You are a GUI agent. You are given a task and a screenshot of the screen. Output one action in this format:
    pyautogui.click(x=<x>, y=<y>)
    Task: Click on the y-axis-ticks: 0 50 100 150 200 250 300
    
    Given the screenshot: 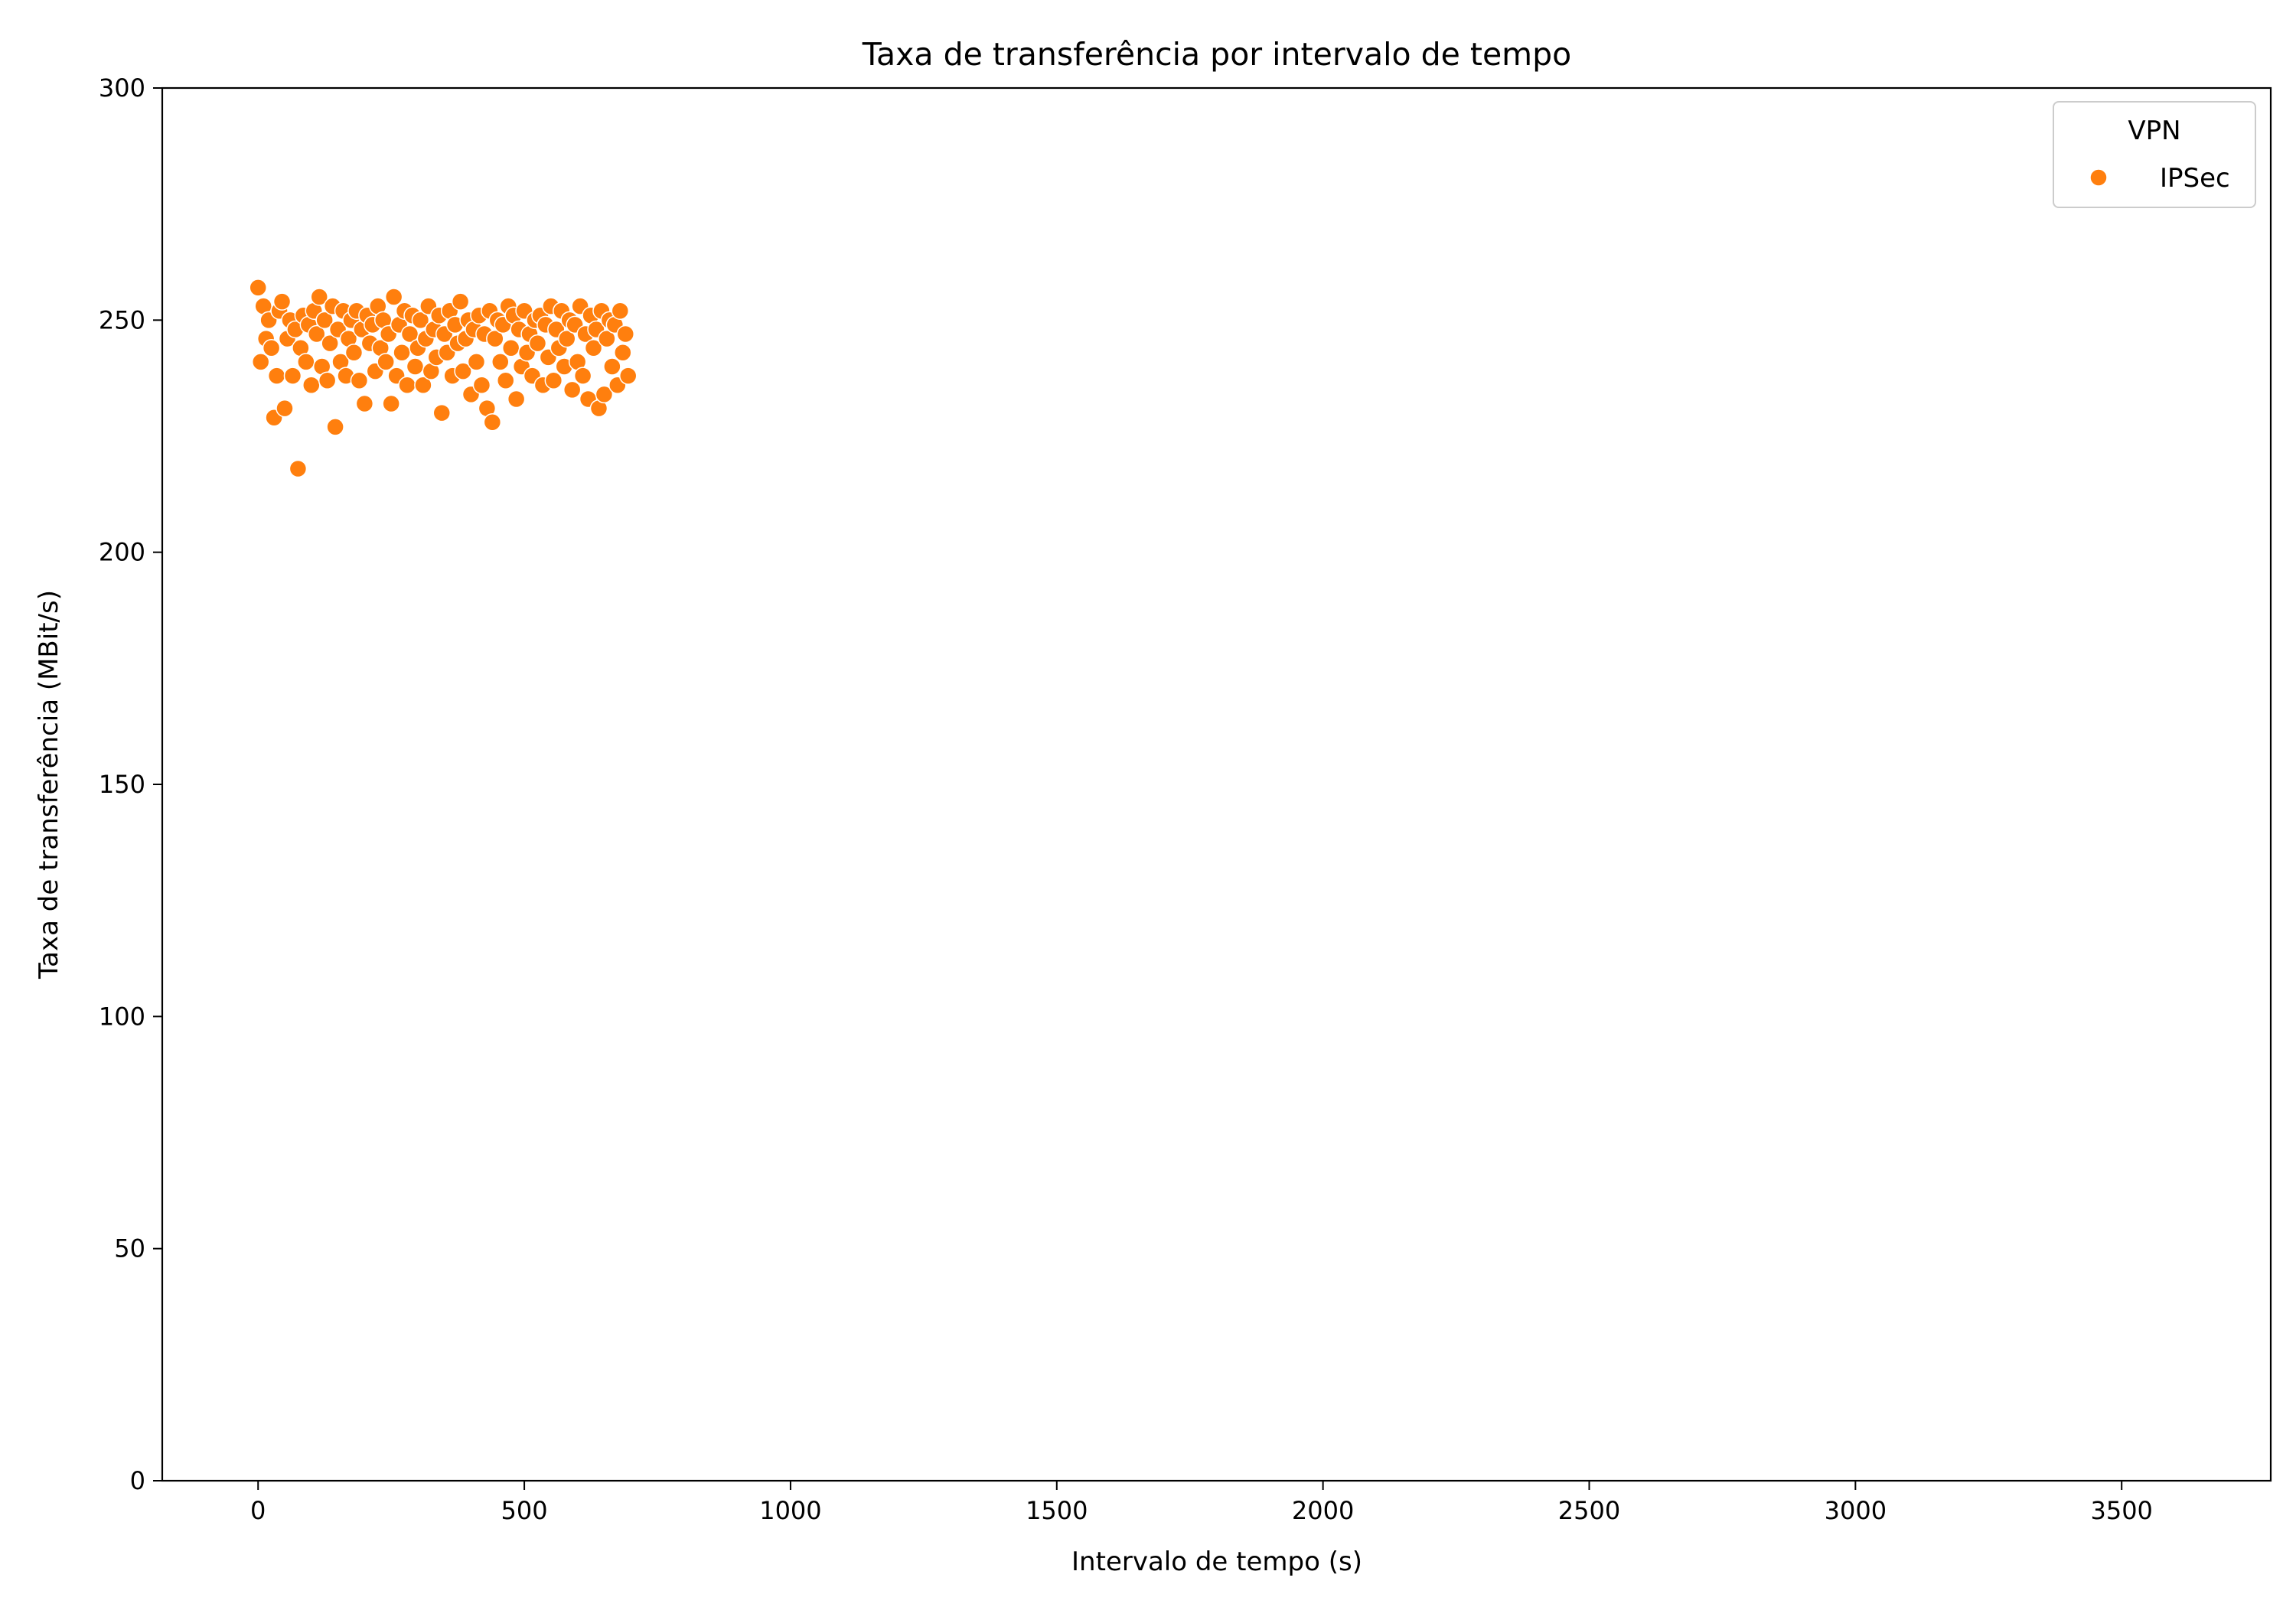 What is the action you would take?
    pyautogui.click(x=130, y=784)
    